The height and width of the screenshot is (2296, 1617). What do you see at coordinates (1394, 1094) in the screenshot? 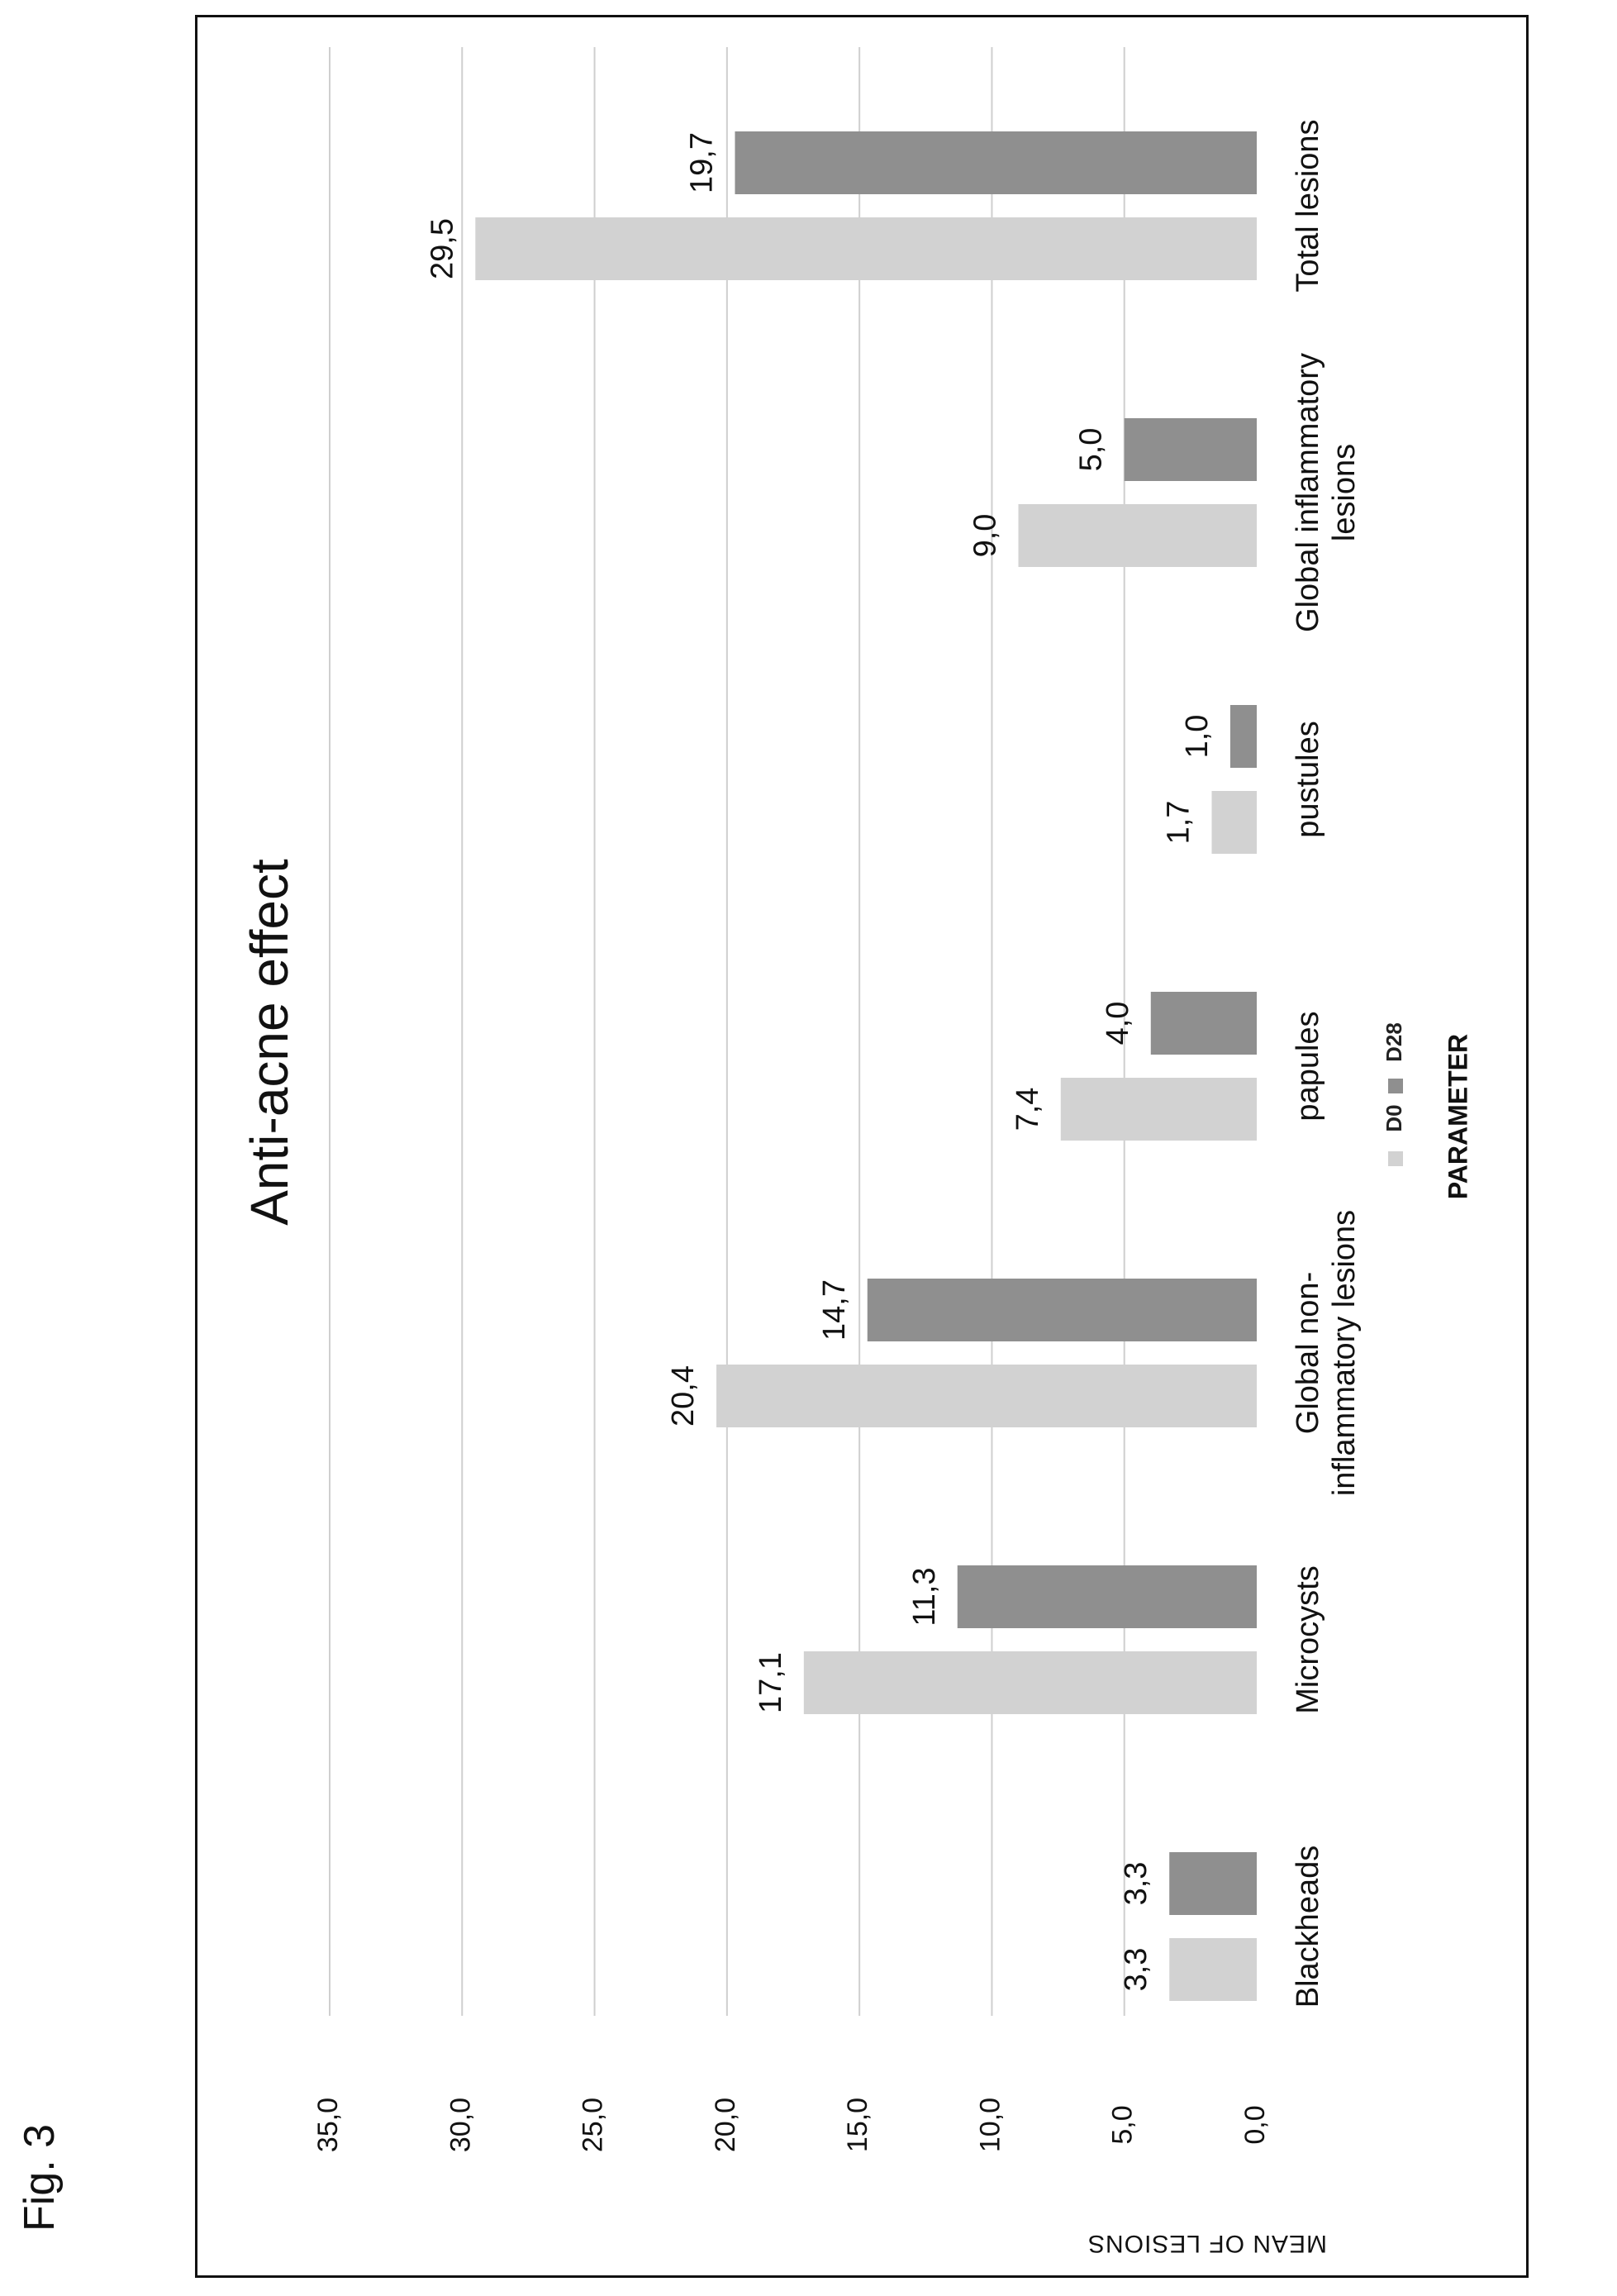
I see `legend: D0 D28` at bounding box center [1394, 1094].